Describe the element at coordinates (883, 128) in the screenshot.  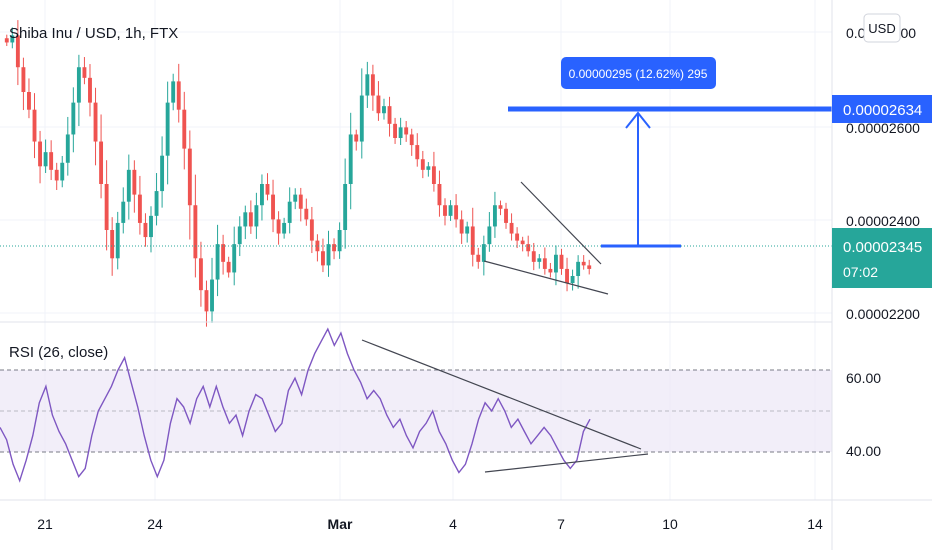
I see `price-tick-2600: 0.00002600` at that location.